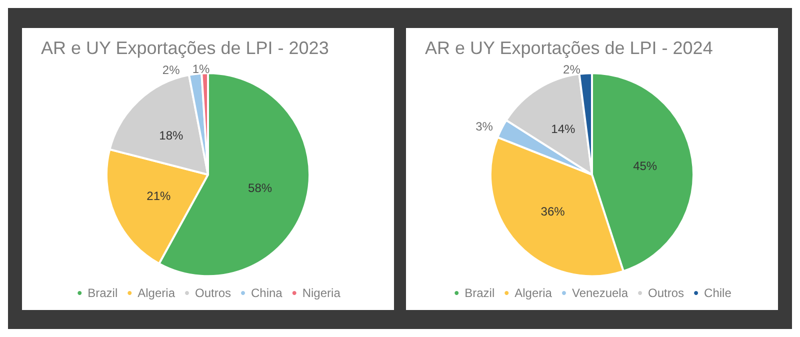 This screenshot has height=337, width=800. What do you see at coordinates (171, 135) in the screenshot?
I see `data-label: 18%` at bounding box center [171, 135].